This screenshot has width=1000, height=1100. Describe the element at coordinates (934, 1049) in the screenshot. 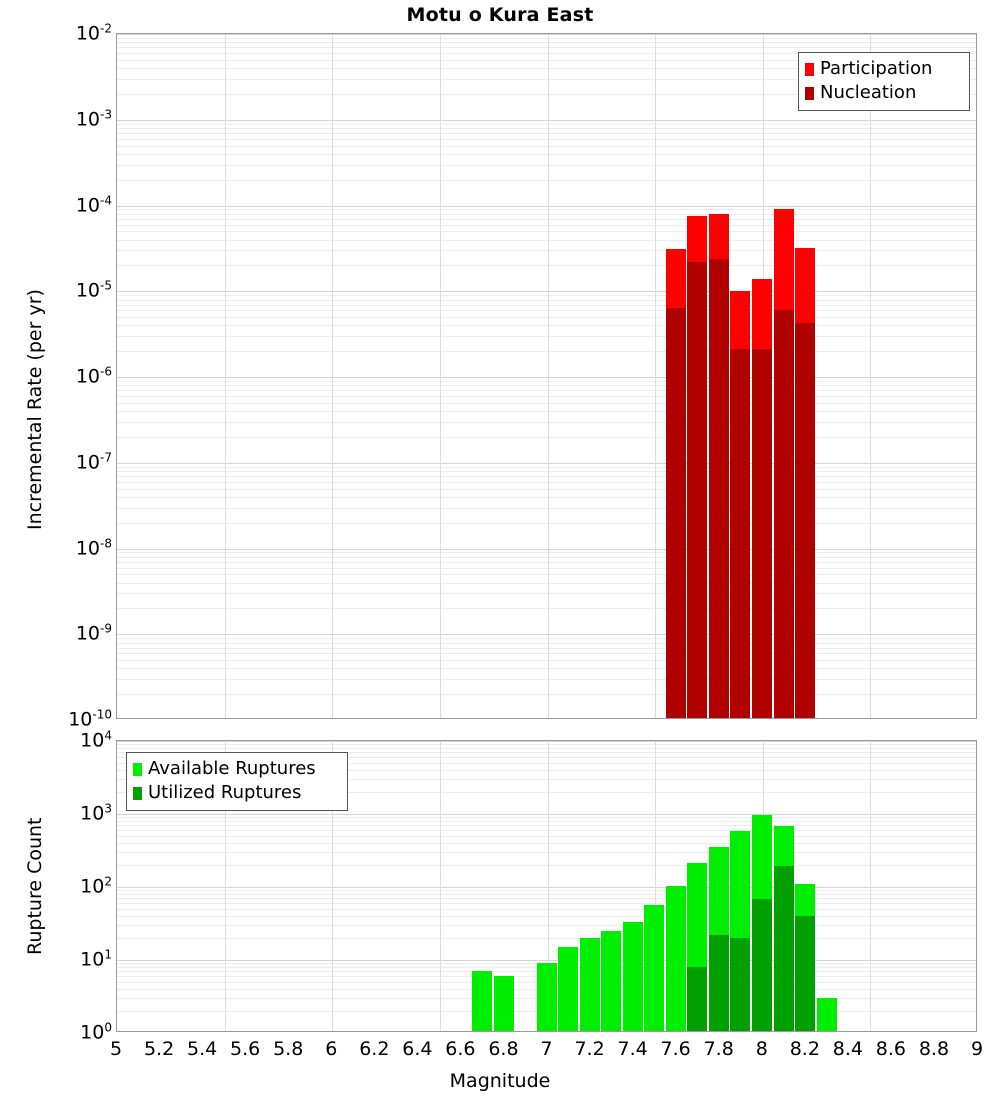

I see `x-axis-tick-label: 8.8` at that location.